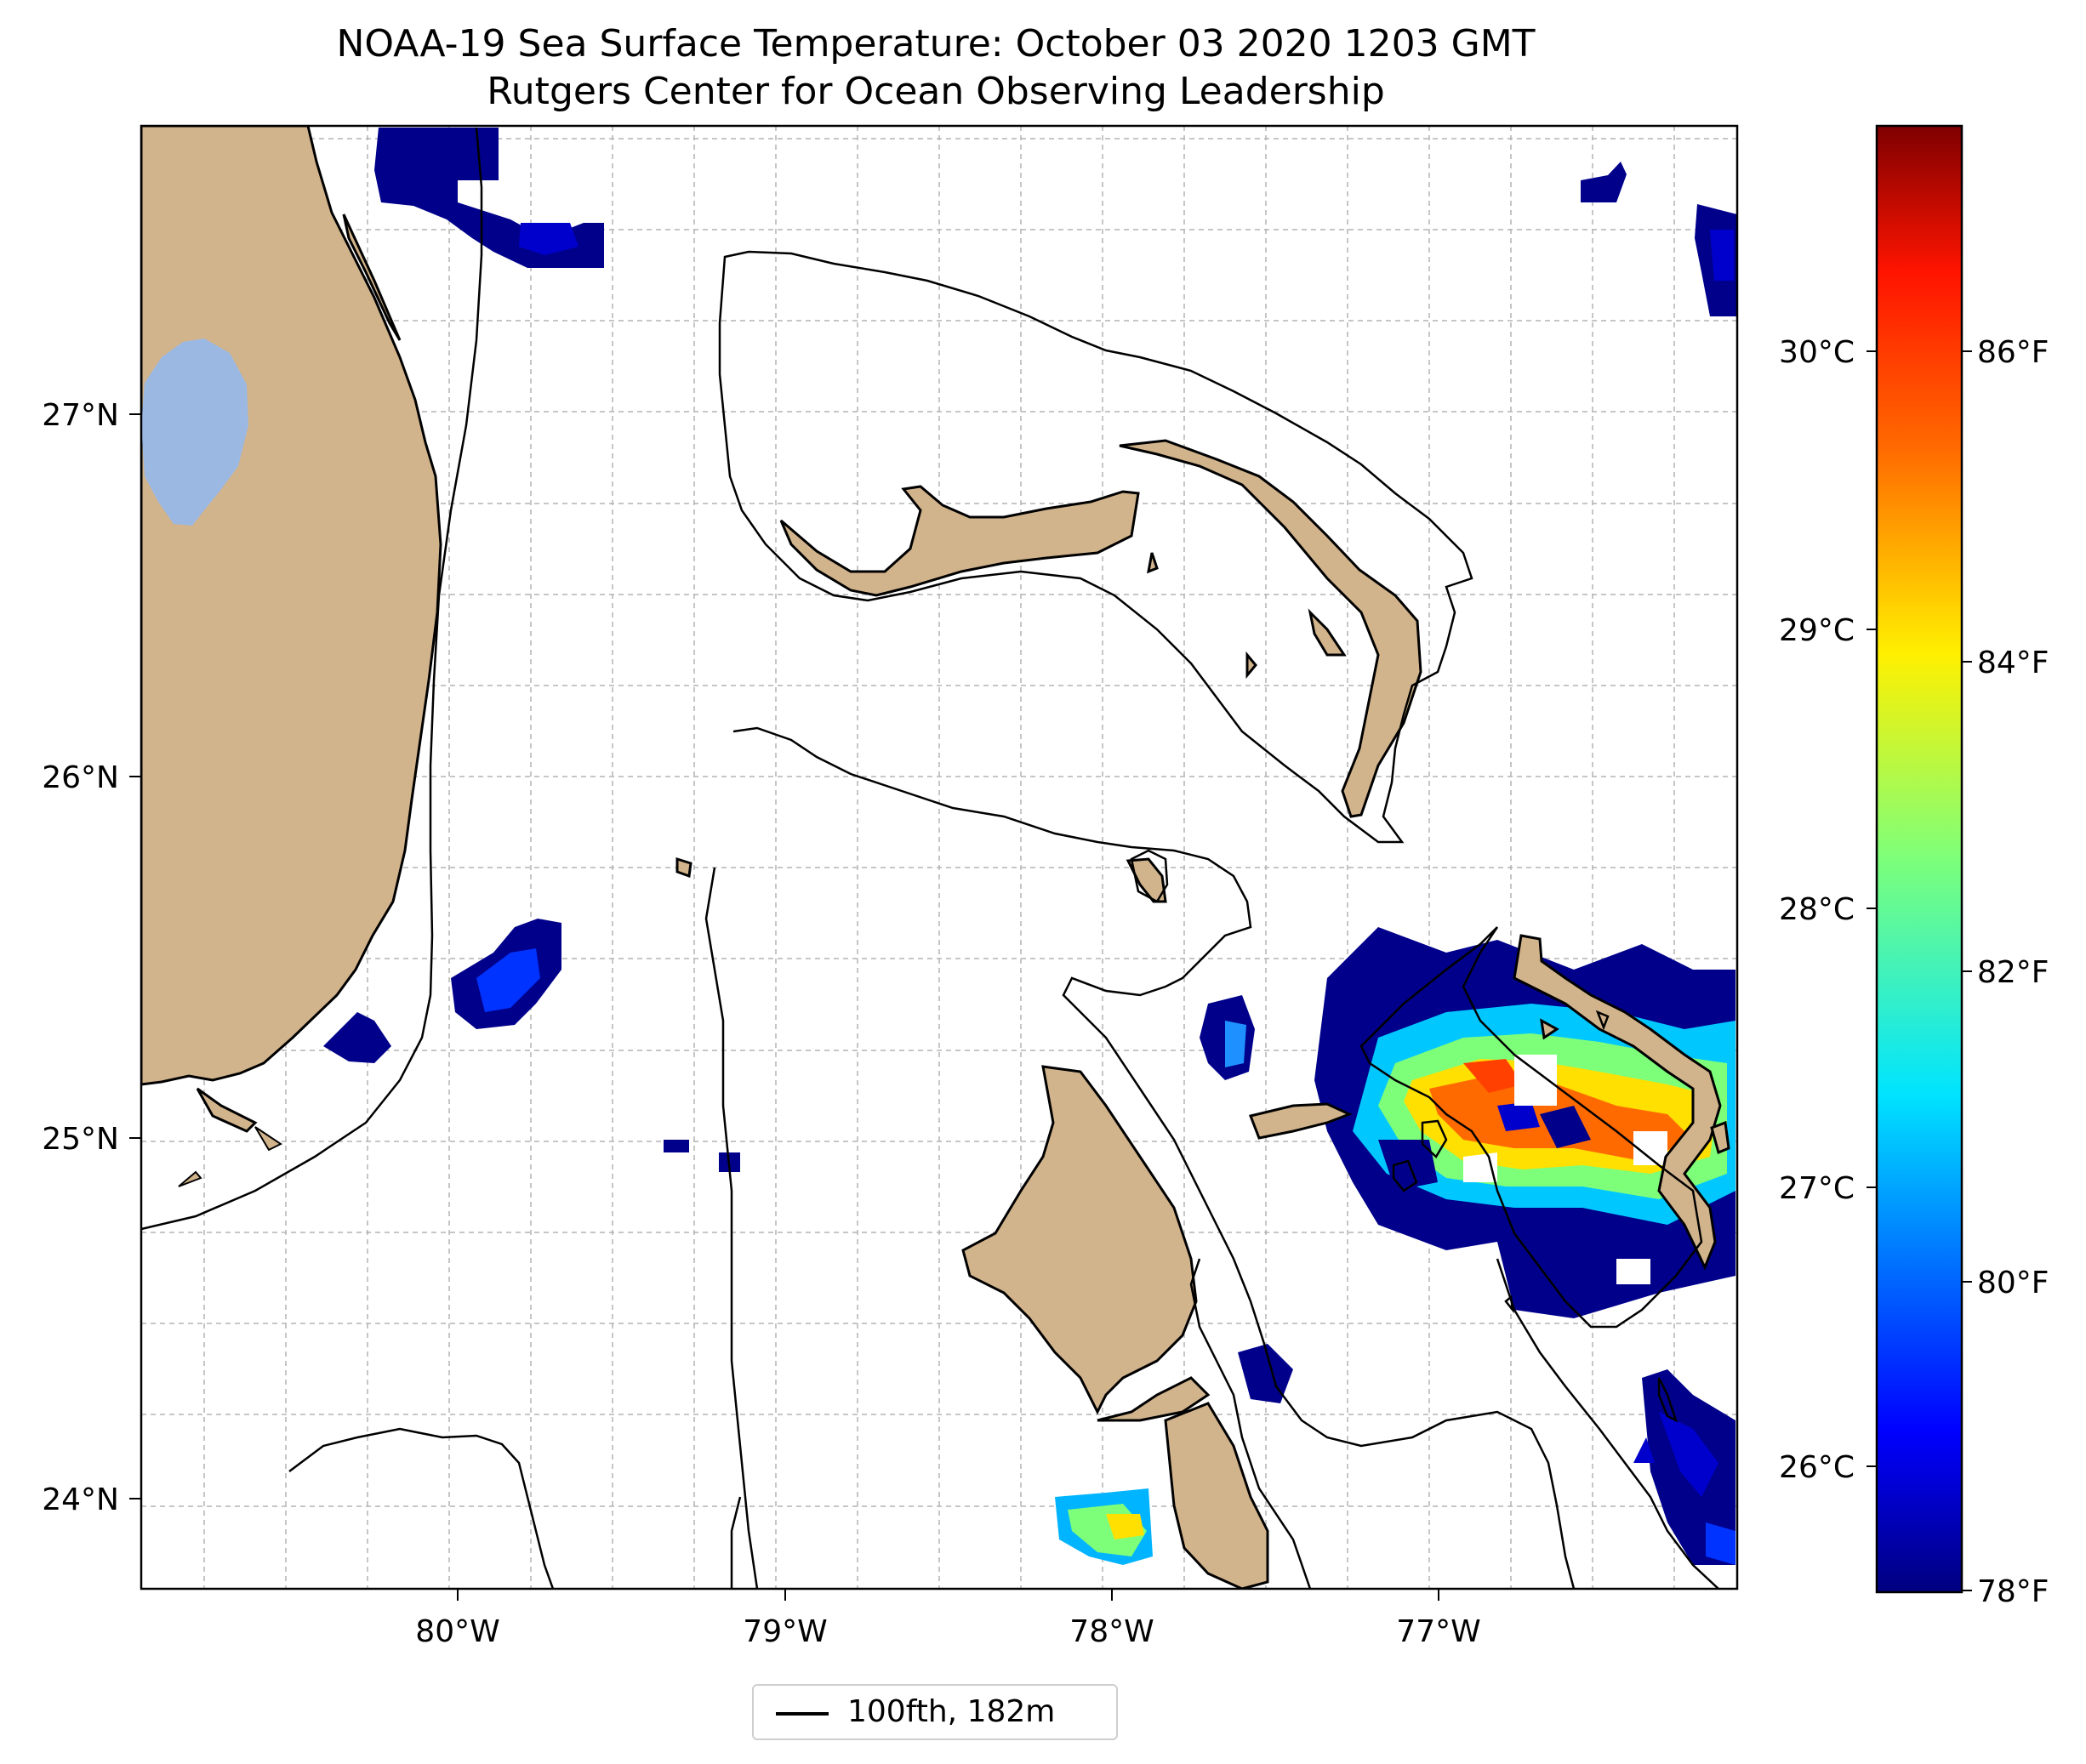 The image size is (2086, 1764). What do you see at coordinates (80, 957) in the screenshot?
I see `lat-tick-labels: 27°N 26°N 25°N 24°N` at bounding box center [80, 957].